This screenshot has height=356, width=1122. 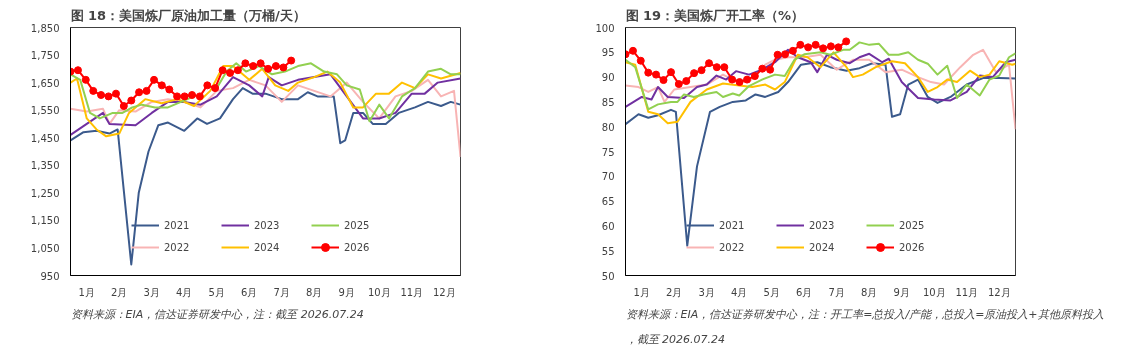 I want to click on legend-label: 2024, so click(x=267, y=247).